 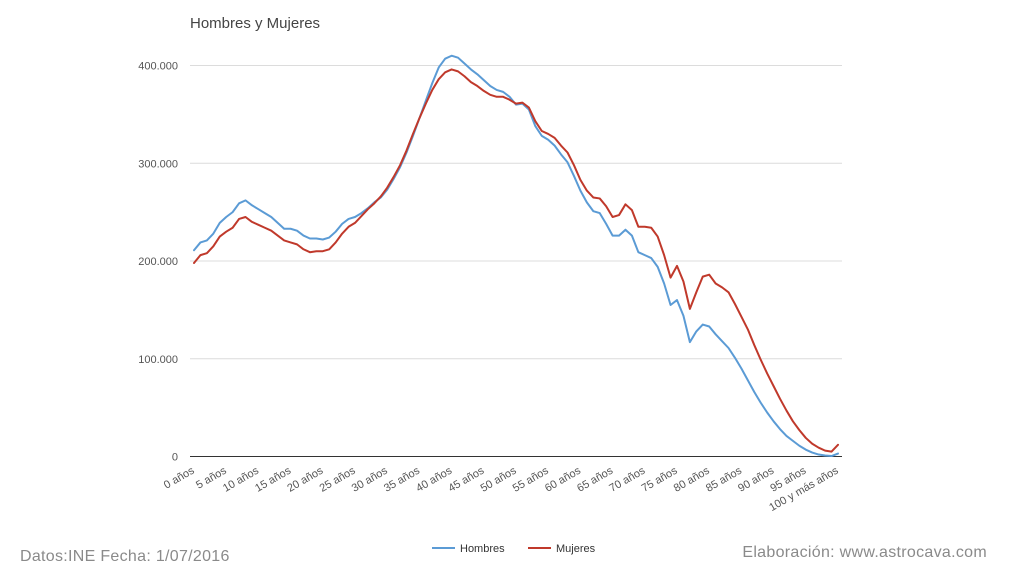 I want to click on x-tick-label: 80 años, so click(x=692, y=479).